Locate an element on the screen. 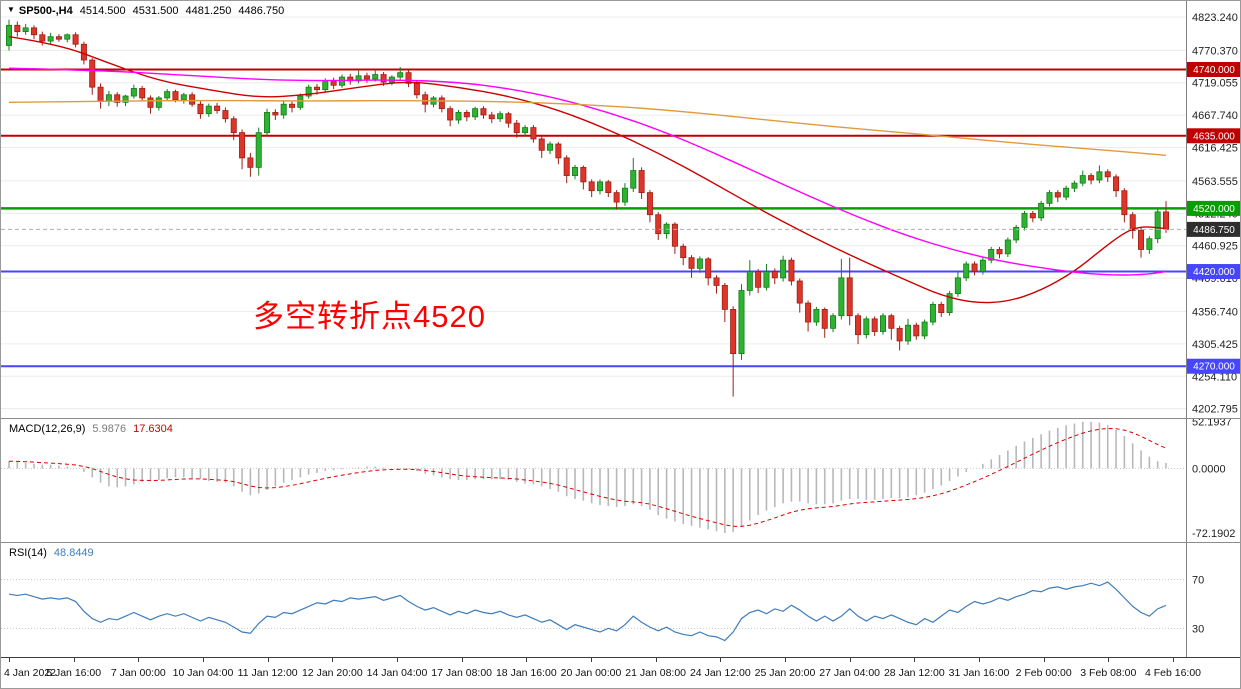 The height and width of the screenshot is (689, 1241). time-label: 3 Feb 08:00 is located at coordinates (1108, 673).